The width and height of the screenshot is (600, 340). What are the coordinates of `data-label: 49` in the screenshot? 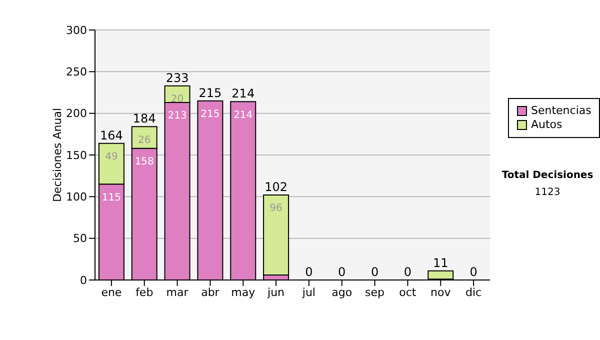 It's located at (111, 156).